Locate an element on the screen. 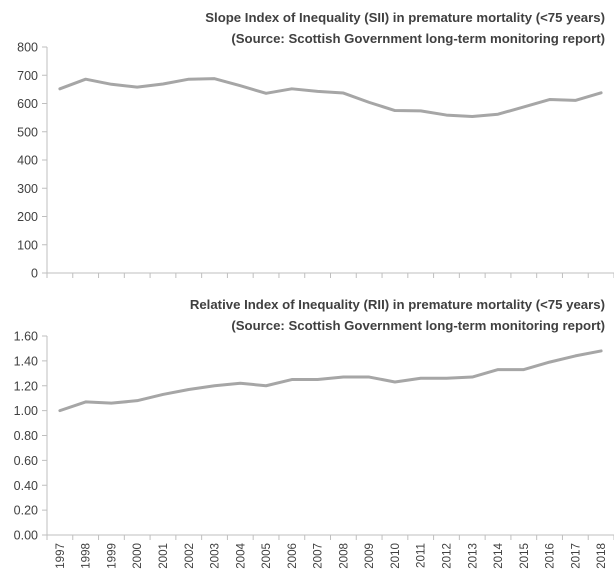 This screenshot has height=586, width=614. chart2-x-tick-label: 1999 is located at coordinates (111, 556).